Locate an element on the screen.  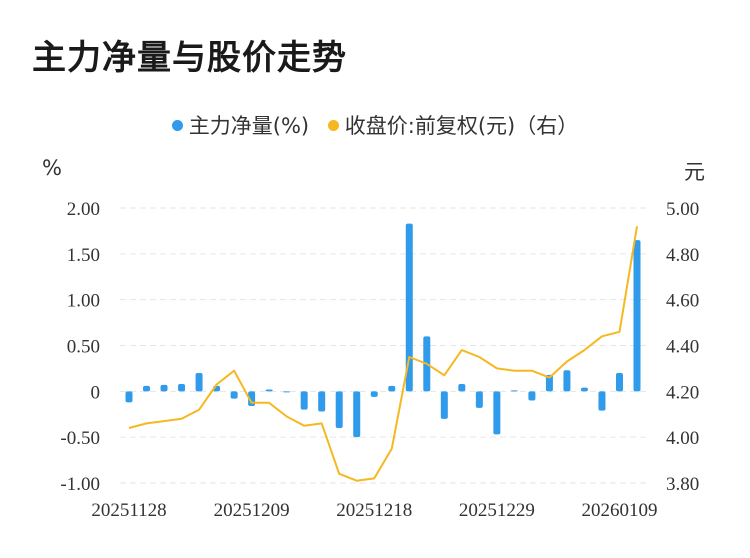
legend-label-close-price: 收盘价:前复权(元)（右） is located at coordinates (461, 126).